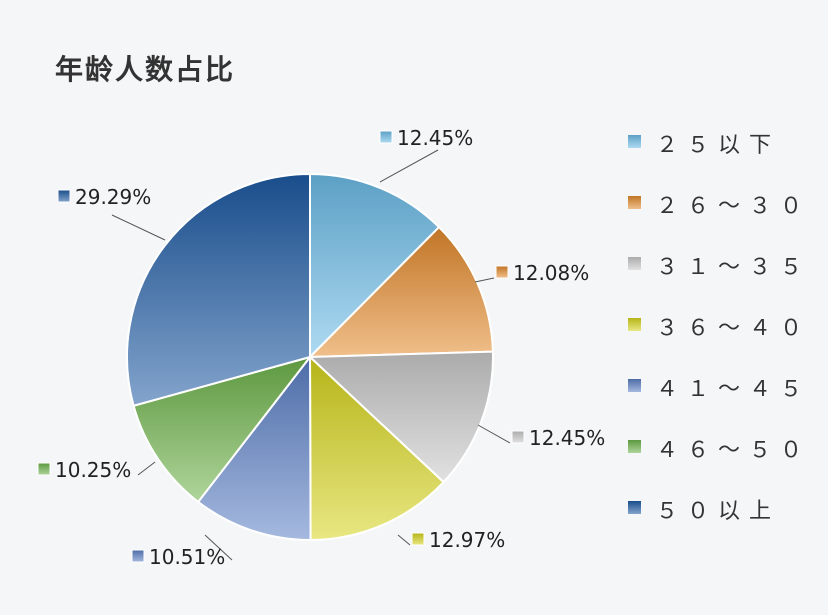  What do you see at coordinates (733, 267) in the screenshot?
I see `legend-label: ３１～３５` at bounding box center [733, 267].